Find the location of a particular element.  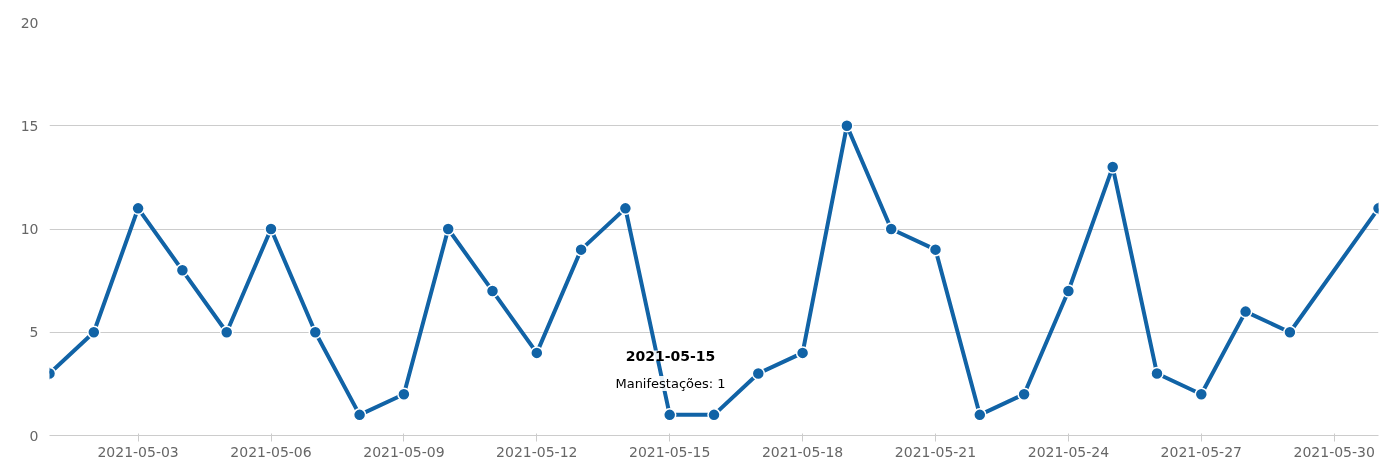

x-tick-label: 2021-05-03 is located at coordinates (138, 451).